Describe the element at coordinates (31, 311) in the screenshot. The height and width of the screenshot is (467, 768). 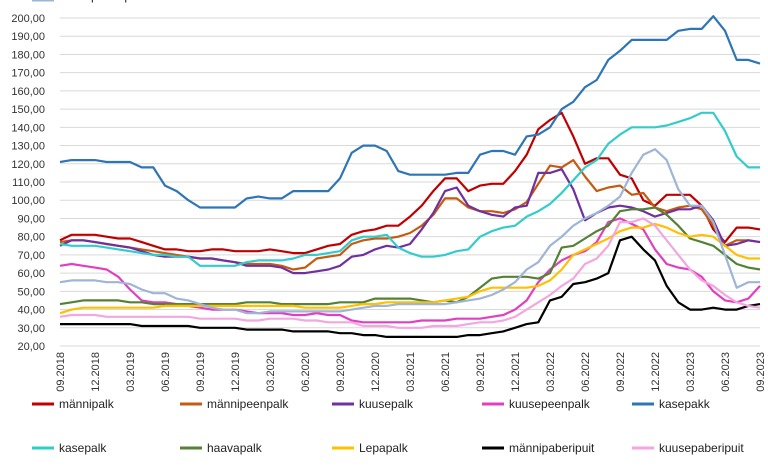
I see `y-tick-label: 40,00` at that location.